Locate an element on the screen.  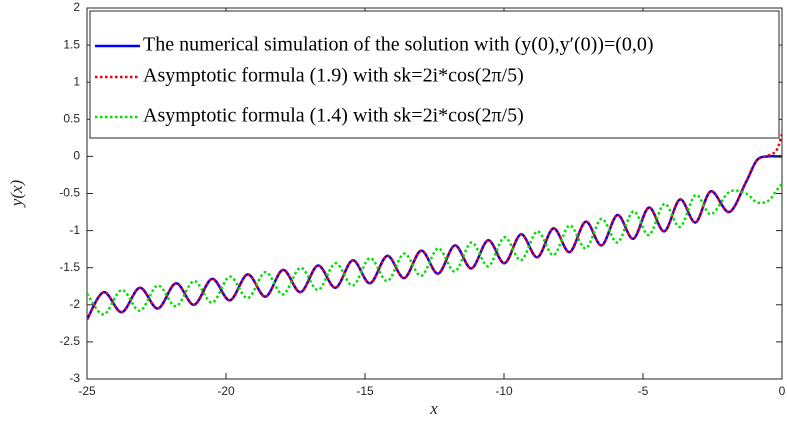
y-tick-label: -2.5 is located at coordinates (69, 341).